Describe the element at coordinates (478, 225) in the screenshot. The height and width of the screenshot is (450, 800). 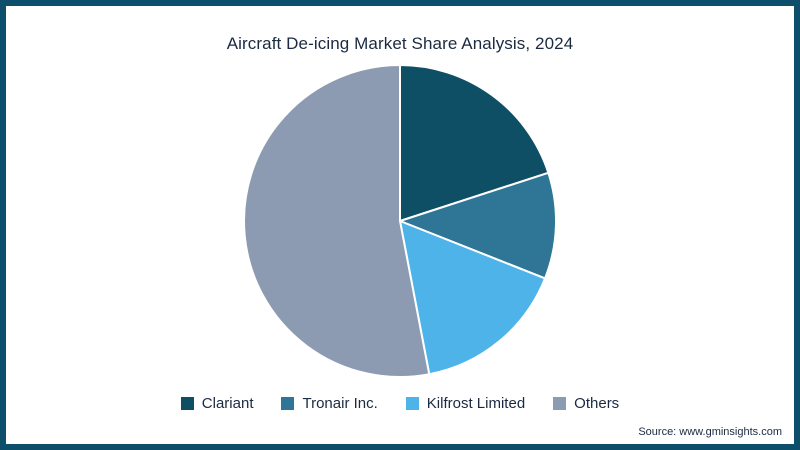
I see `pie-slice-tronair-inc` at that location.